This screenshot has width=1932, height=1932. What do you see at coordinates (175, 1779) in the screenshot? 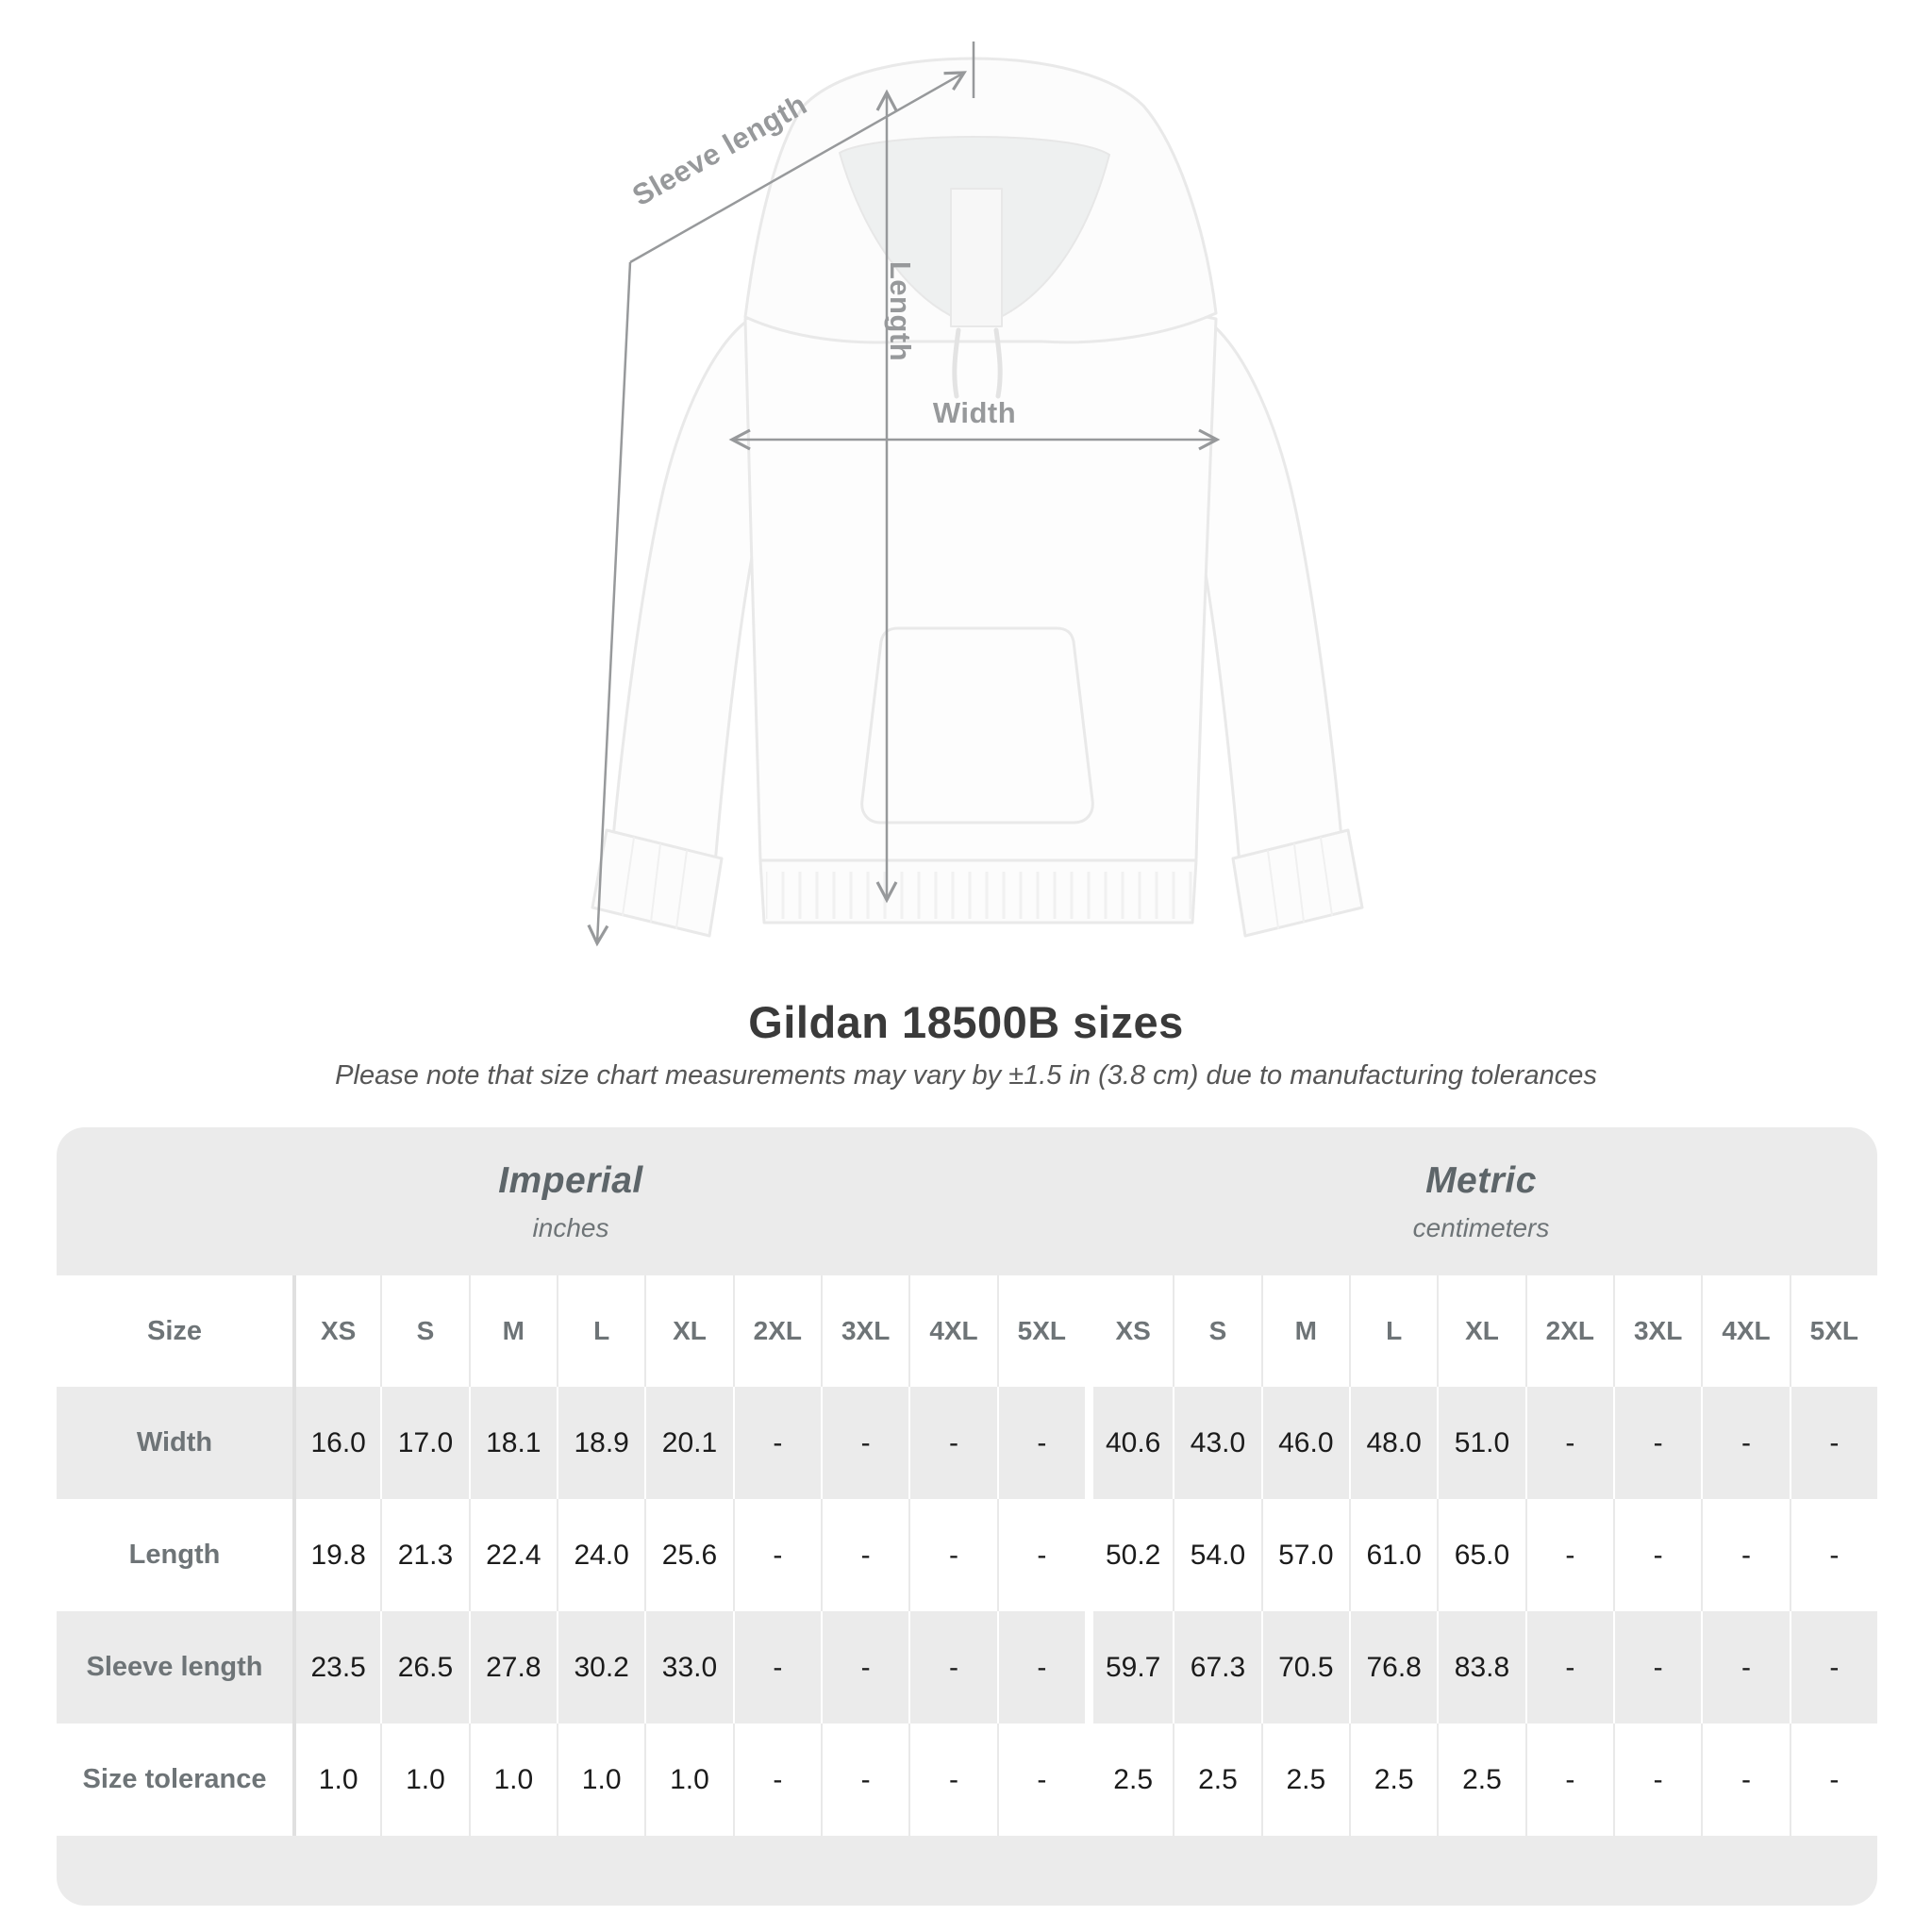
I see `row-label: Size tolerance` at bounding box center [175, 1779].